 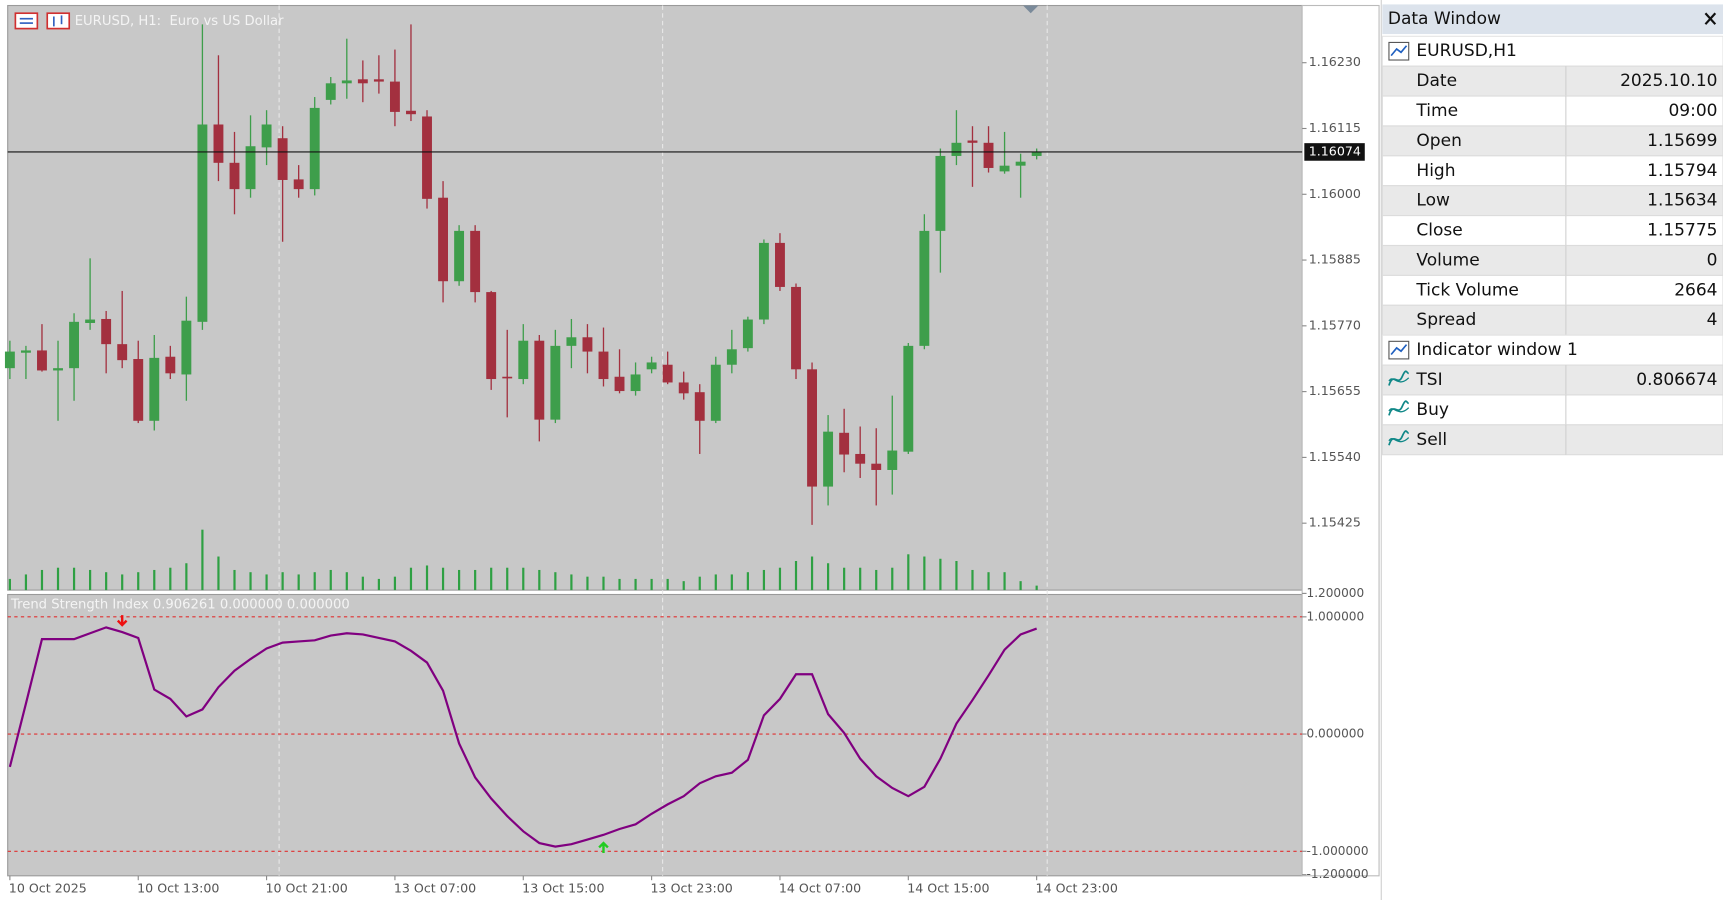 What do you see at coordinates (1335, 193) in the screenshot?
I see `y-tick-label: 1.16000` at bounding box center [1335, 193].